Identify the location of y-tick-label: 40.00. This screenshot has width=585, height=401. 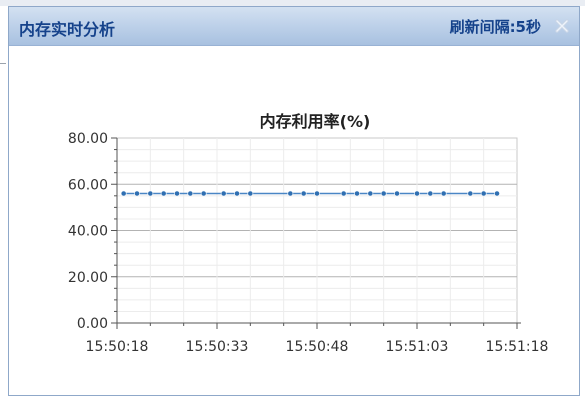
(88, 232).